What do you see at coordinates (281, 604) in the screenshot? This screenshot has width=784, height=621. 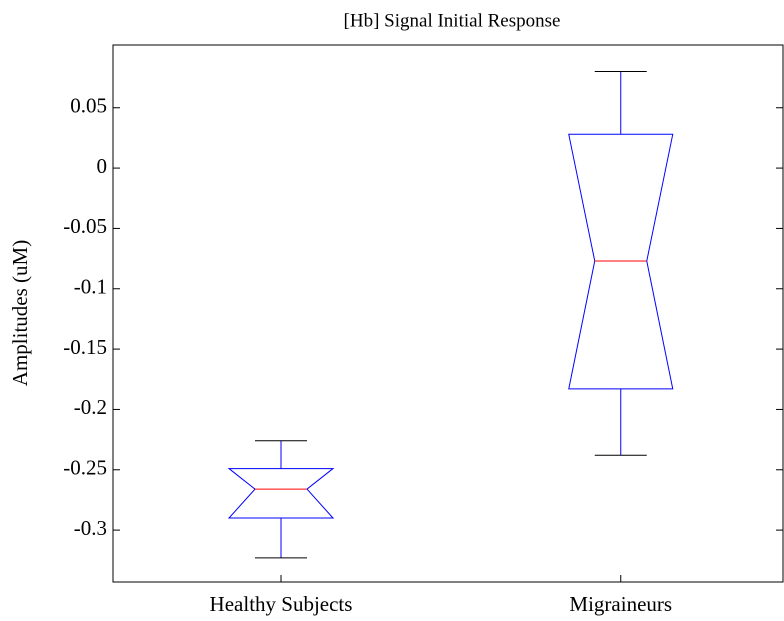 I see `x-tick-label: Healthy Subjects` at bounding box center [281, 604].